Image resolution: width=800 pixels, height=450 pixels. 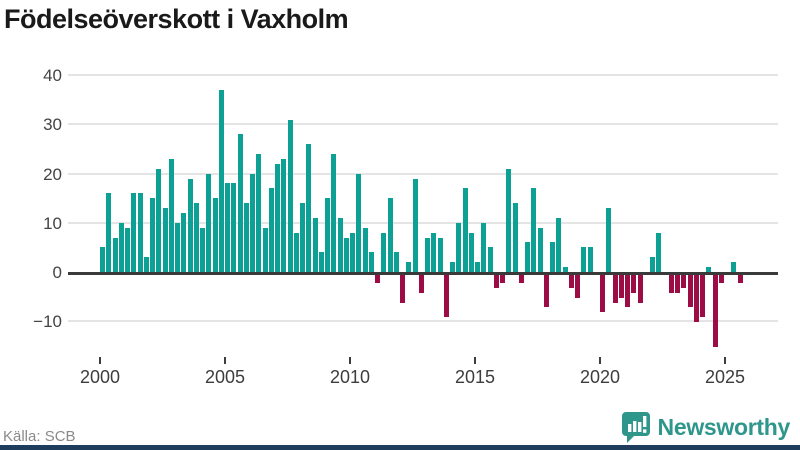 What do you see at coordinates (152, 235) in the screenshot?
I see `bar-2002-Q1` at bounding box center [152, 235].